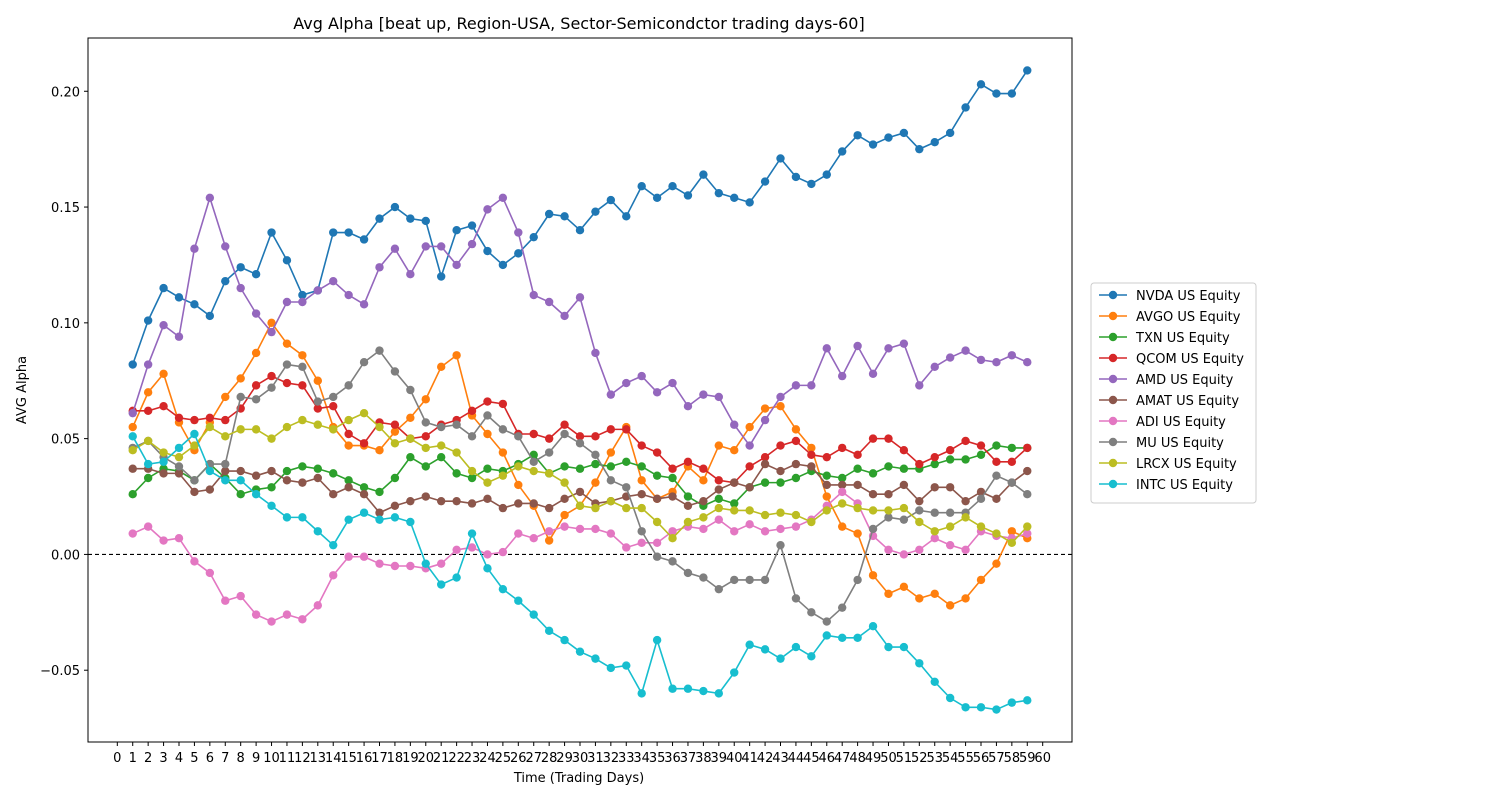 This screenshot has height=800, width=1500. I want to click on x-tick-label: 3, so click(163, 758).